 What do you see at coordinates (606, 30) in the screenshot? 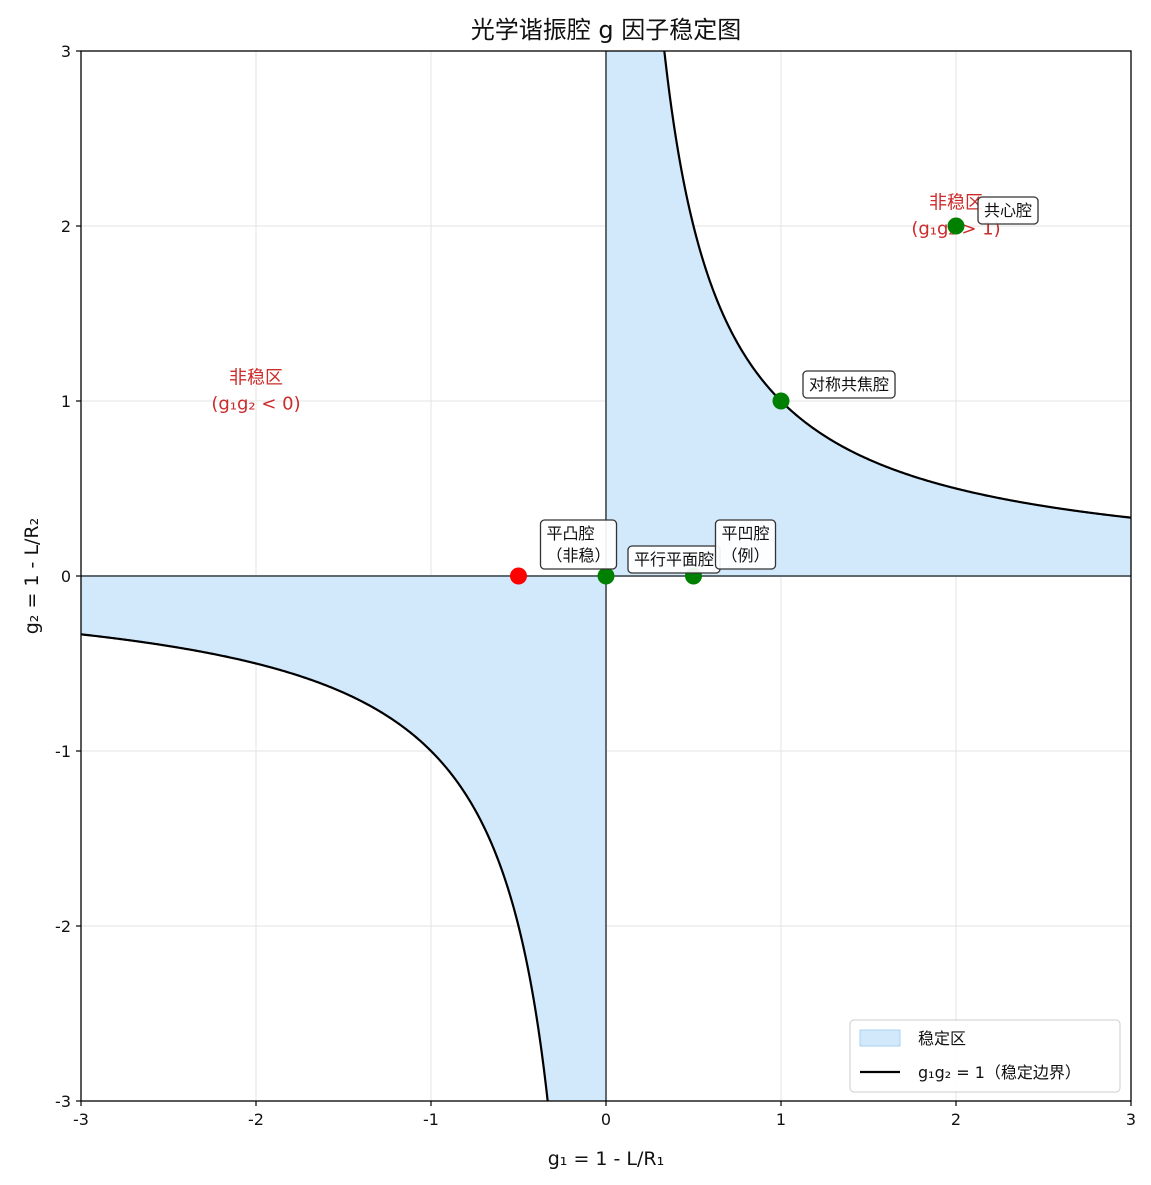
I see `chart-title: 光学谐振腔 g 因子稳定图` at bounding box center [606, 30].